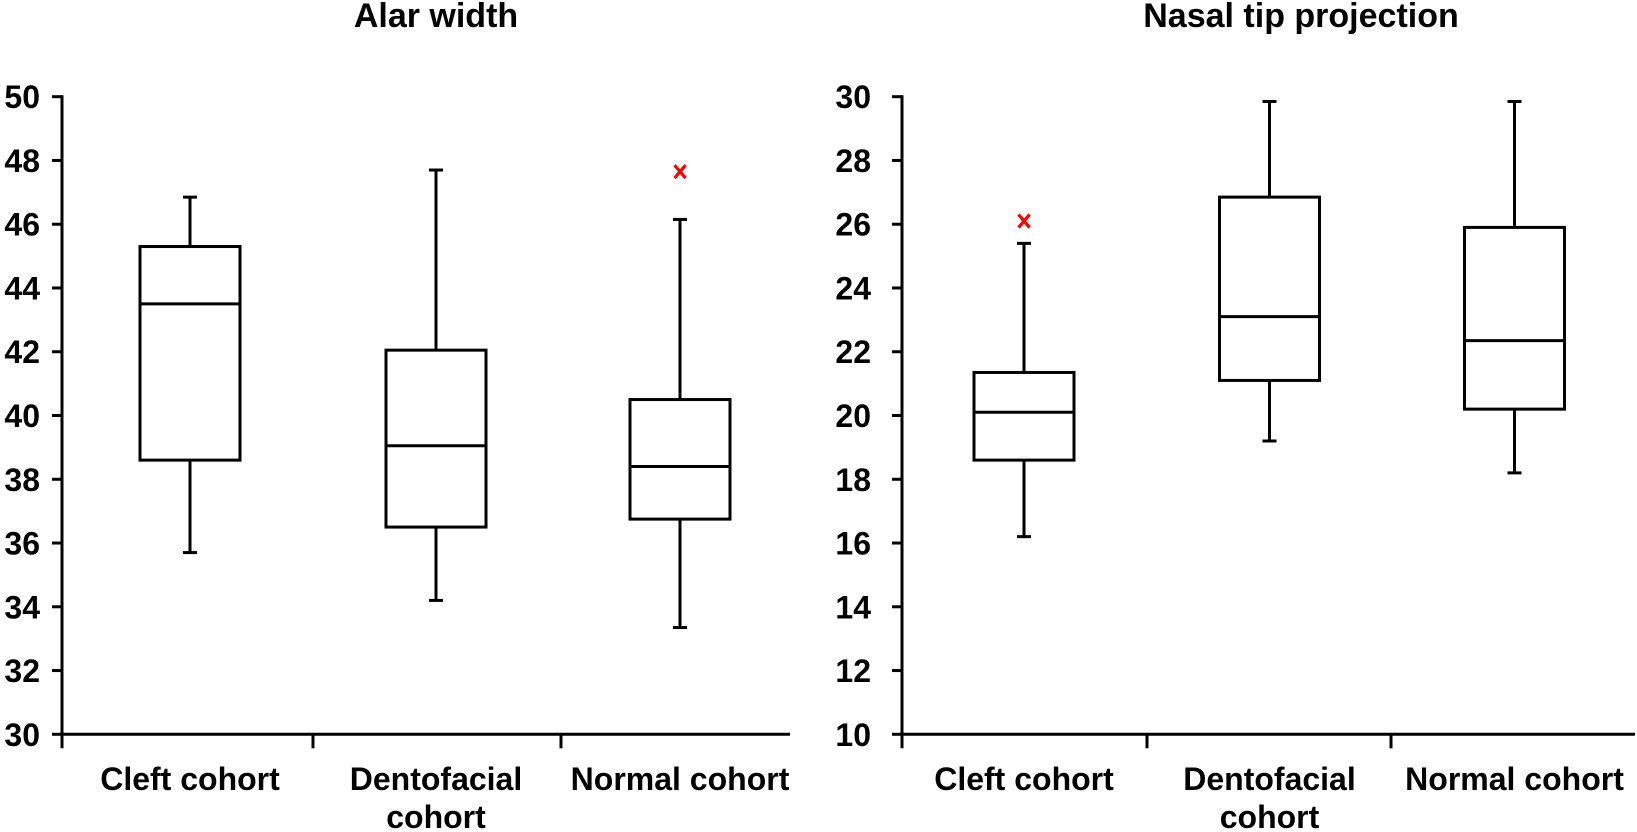 This screenshot has height=832, width=1637. I want to click on y-axis-tick-label: 12, so click(853, 671).